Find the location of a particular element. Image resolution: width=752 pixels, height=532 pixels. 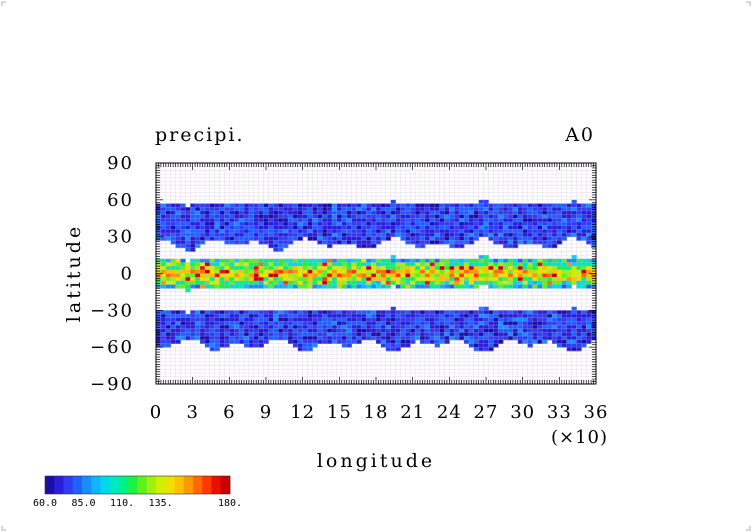

colorbar-swatch is located at coordinates (87, 485).